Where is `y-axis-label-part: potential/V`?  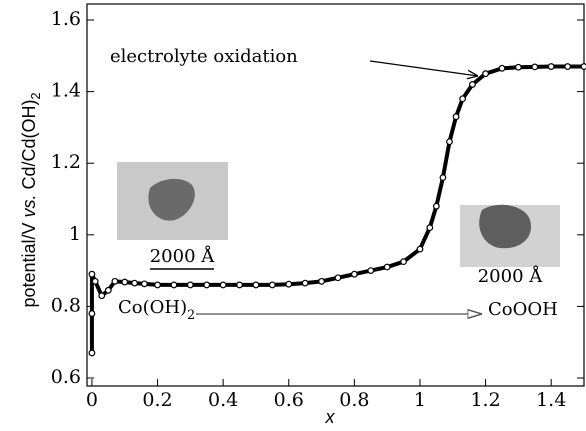
y-axis-label-part: potential/V is located at coordinates (29, 262).